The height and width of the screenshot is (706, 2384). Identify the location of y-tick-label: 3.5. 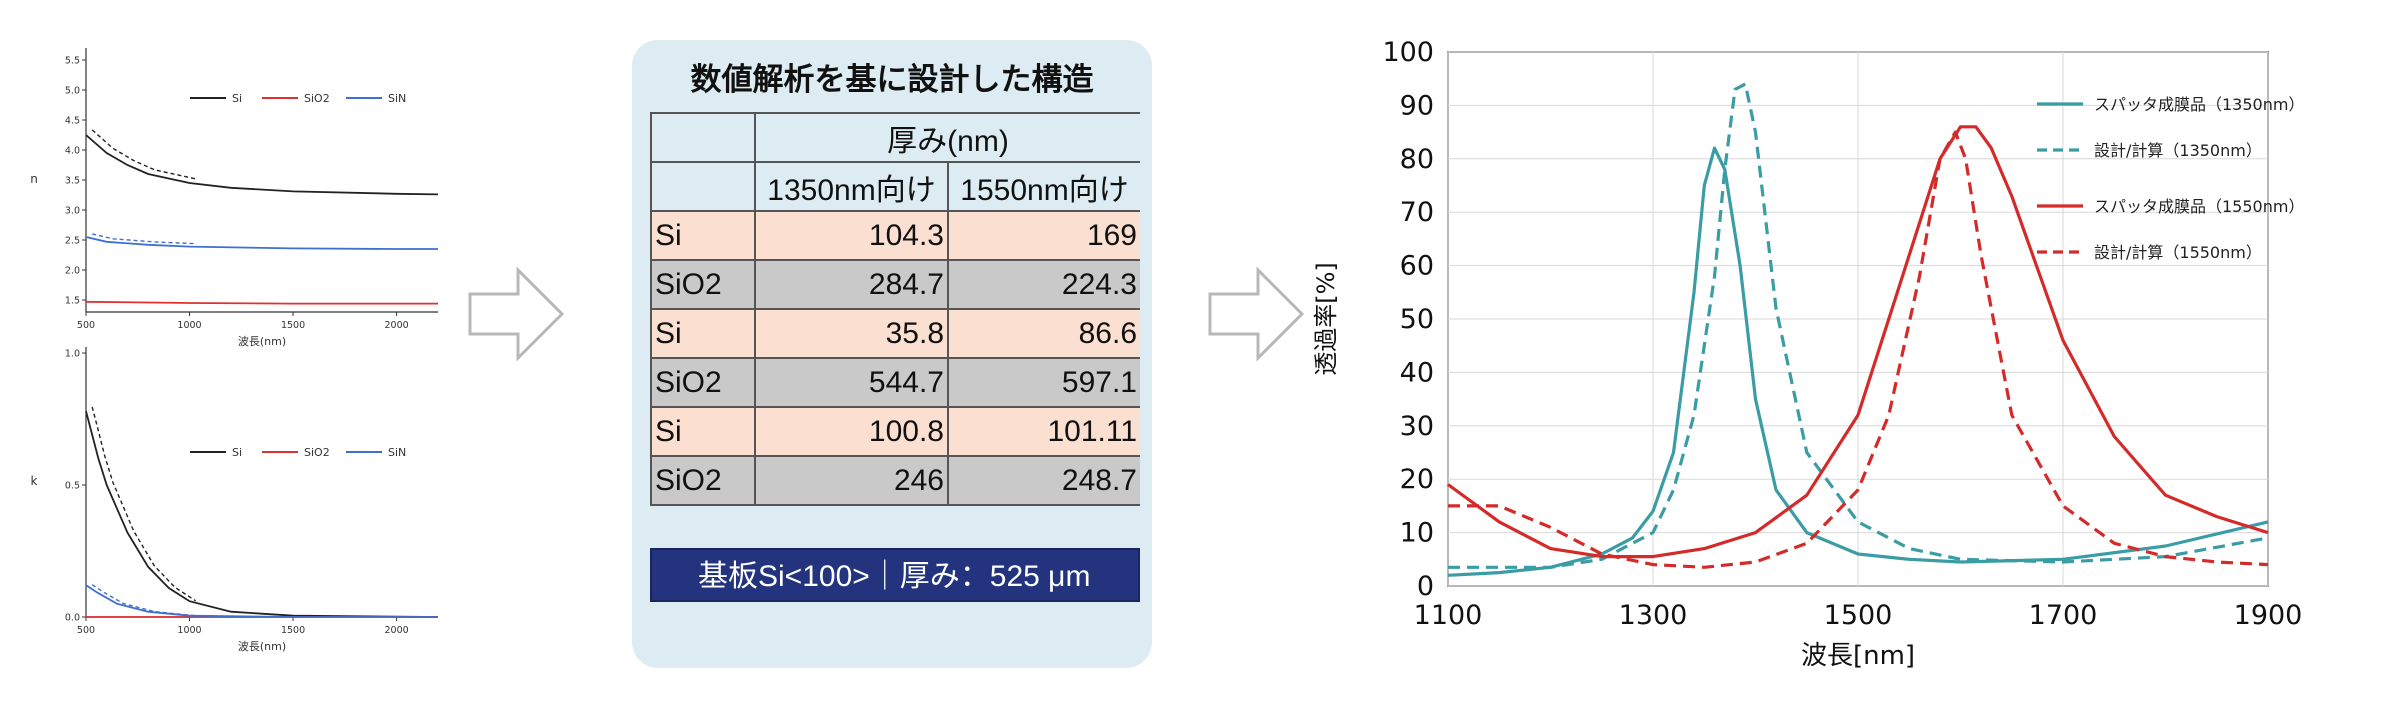
(72, 181).